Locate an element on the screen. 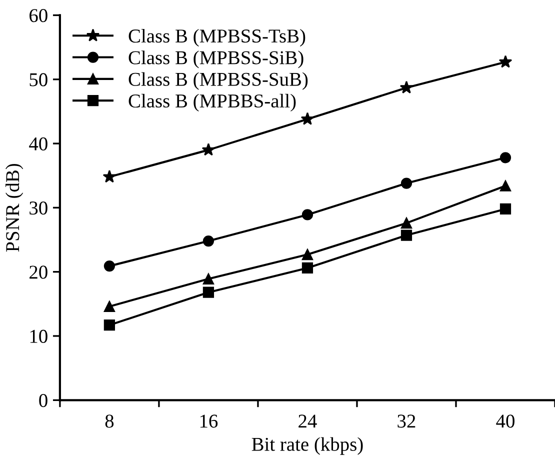  legend-label: Class B (MPBSS-TsB) is located at coordinates (217, 37).